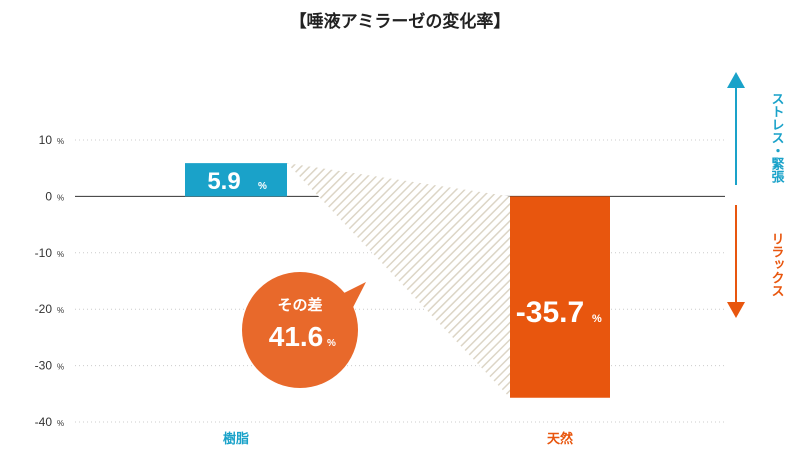  I want to click on y-tick-label: 10, so click(46, 140).